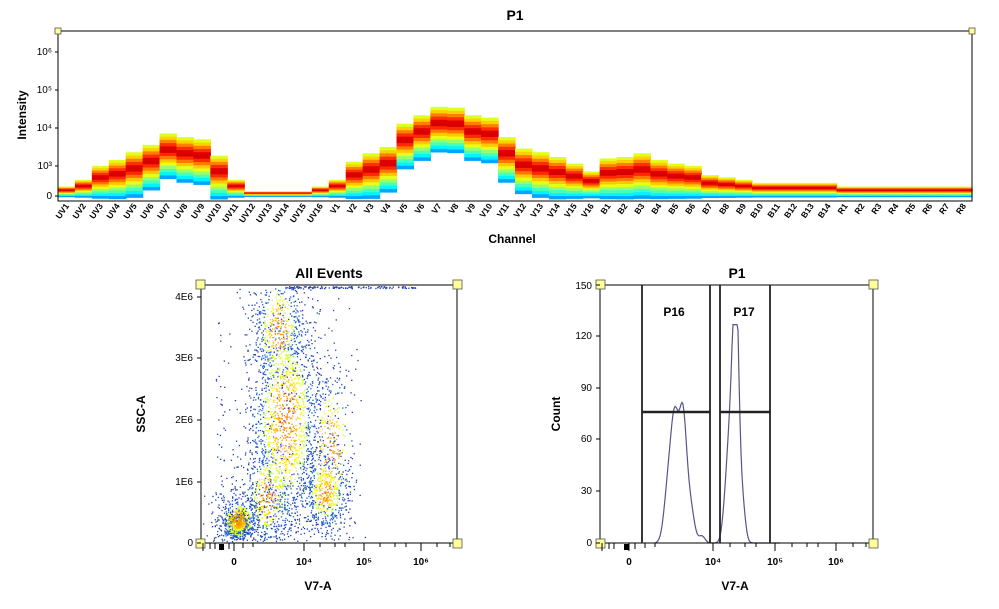 The height and width of the screenshot is (609, 999). Describe the element at coordinates (676, 414) in the screenshot. I see `gate-p16: P16` at that location.